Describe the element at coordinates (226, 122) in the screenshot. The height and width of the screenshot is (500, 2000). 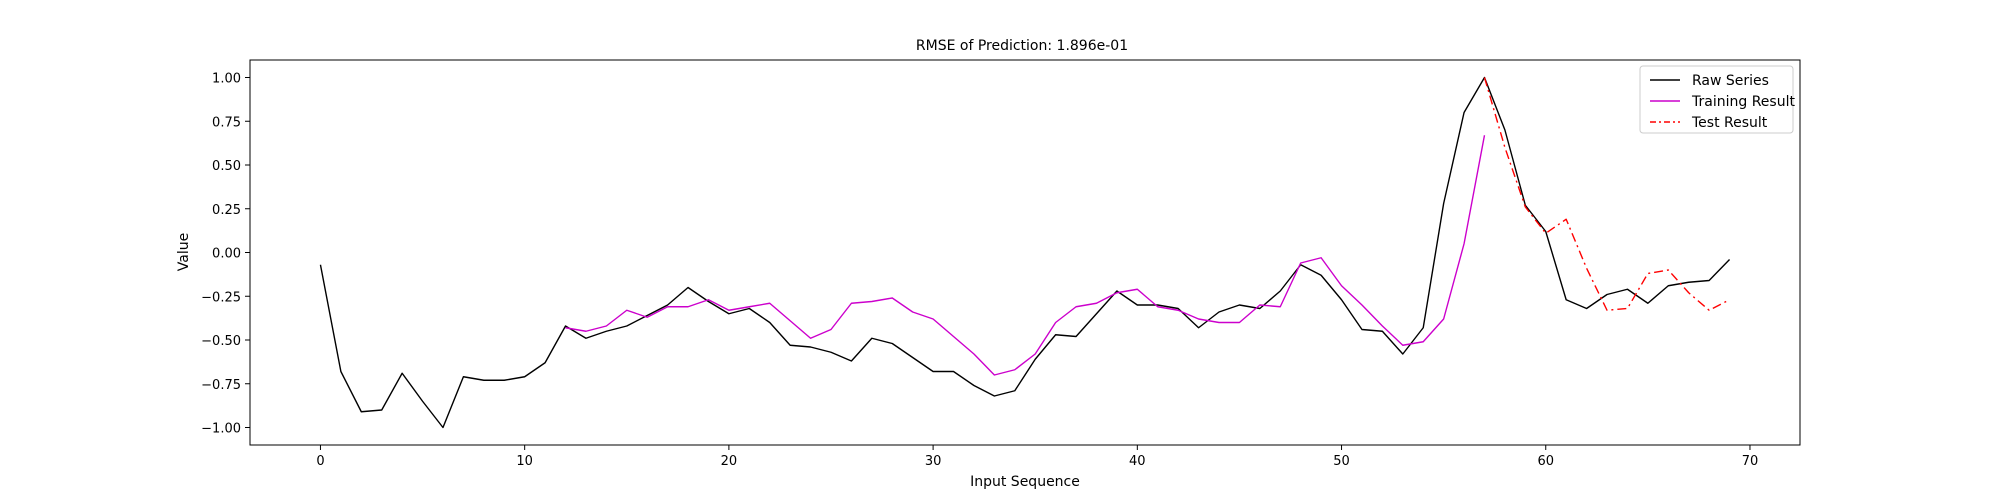
I see `y-tick-label: 0.75` at that location.